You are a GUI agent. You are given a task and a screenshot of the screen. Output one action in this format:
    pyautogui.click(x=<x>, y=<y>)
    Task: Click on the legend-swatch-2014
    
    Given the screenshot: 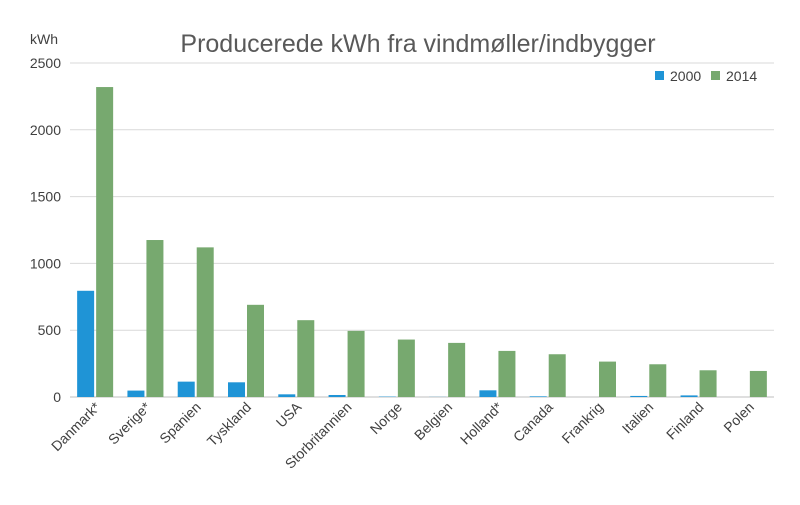 What is the action you would take?
    pyautogui.click(x=715, y=75)
    